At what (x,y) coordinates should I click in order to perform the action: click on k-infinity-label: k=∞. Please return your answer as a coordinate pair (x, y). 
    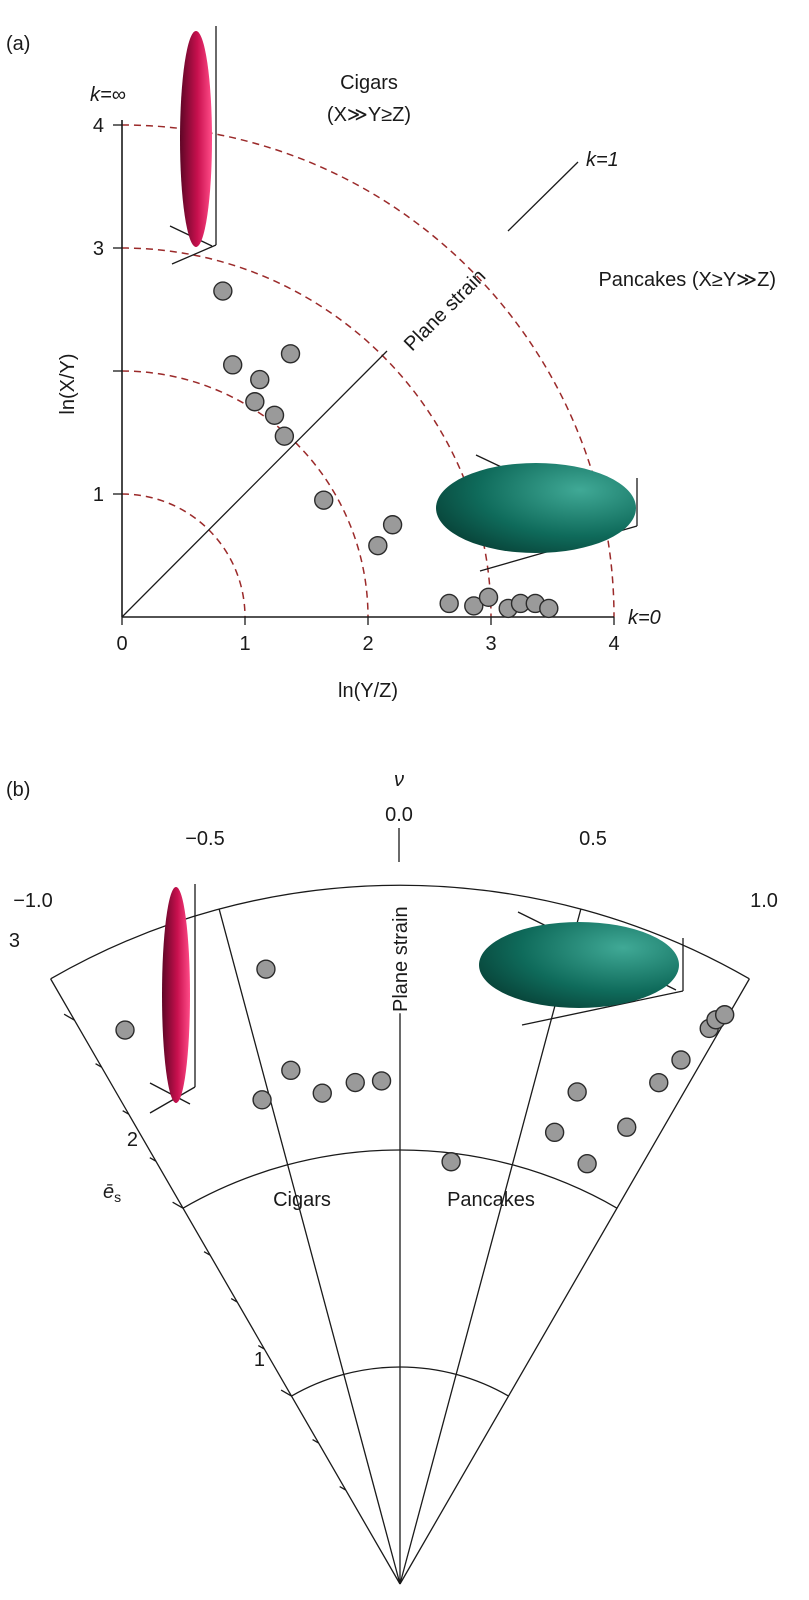
    Looking at the image, I should click on (108, 95).